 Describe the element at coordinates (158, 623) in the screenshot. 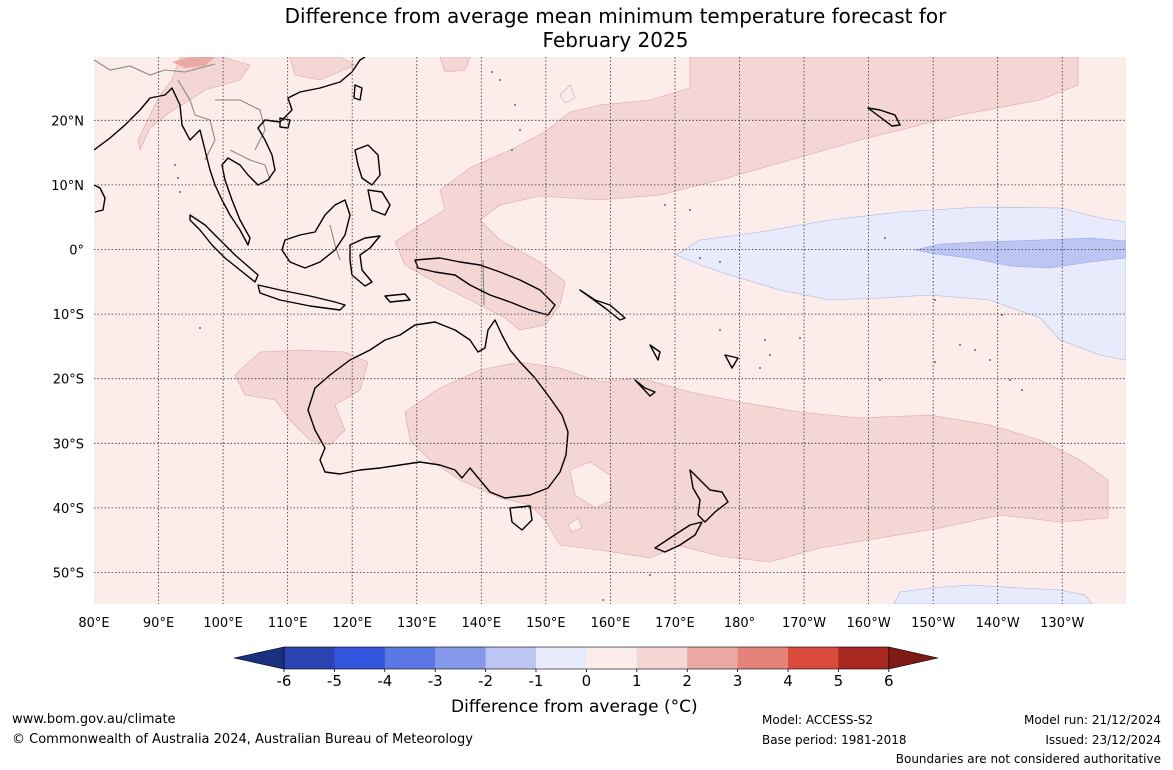

I see `lon-label: 90°E` at that location.